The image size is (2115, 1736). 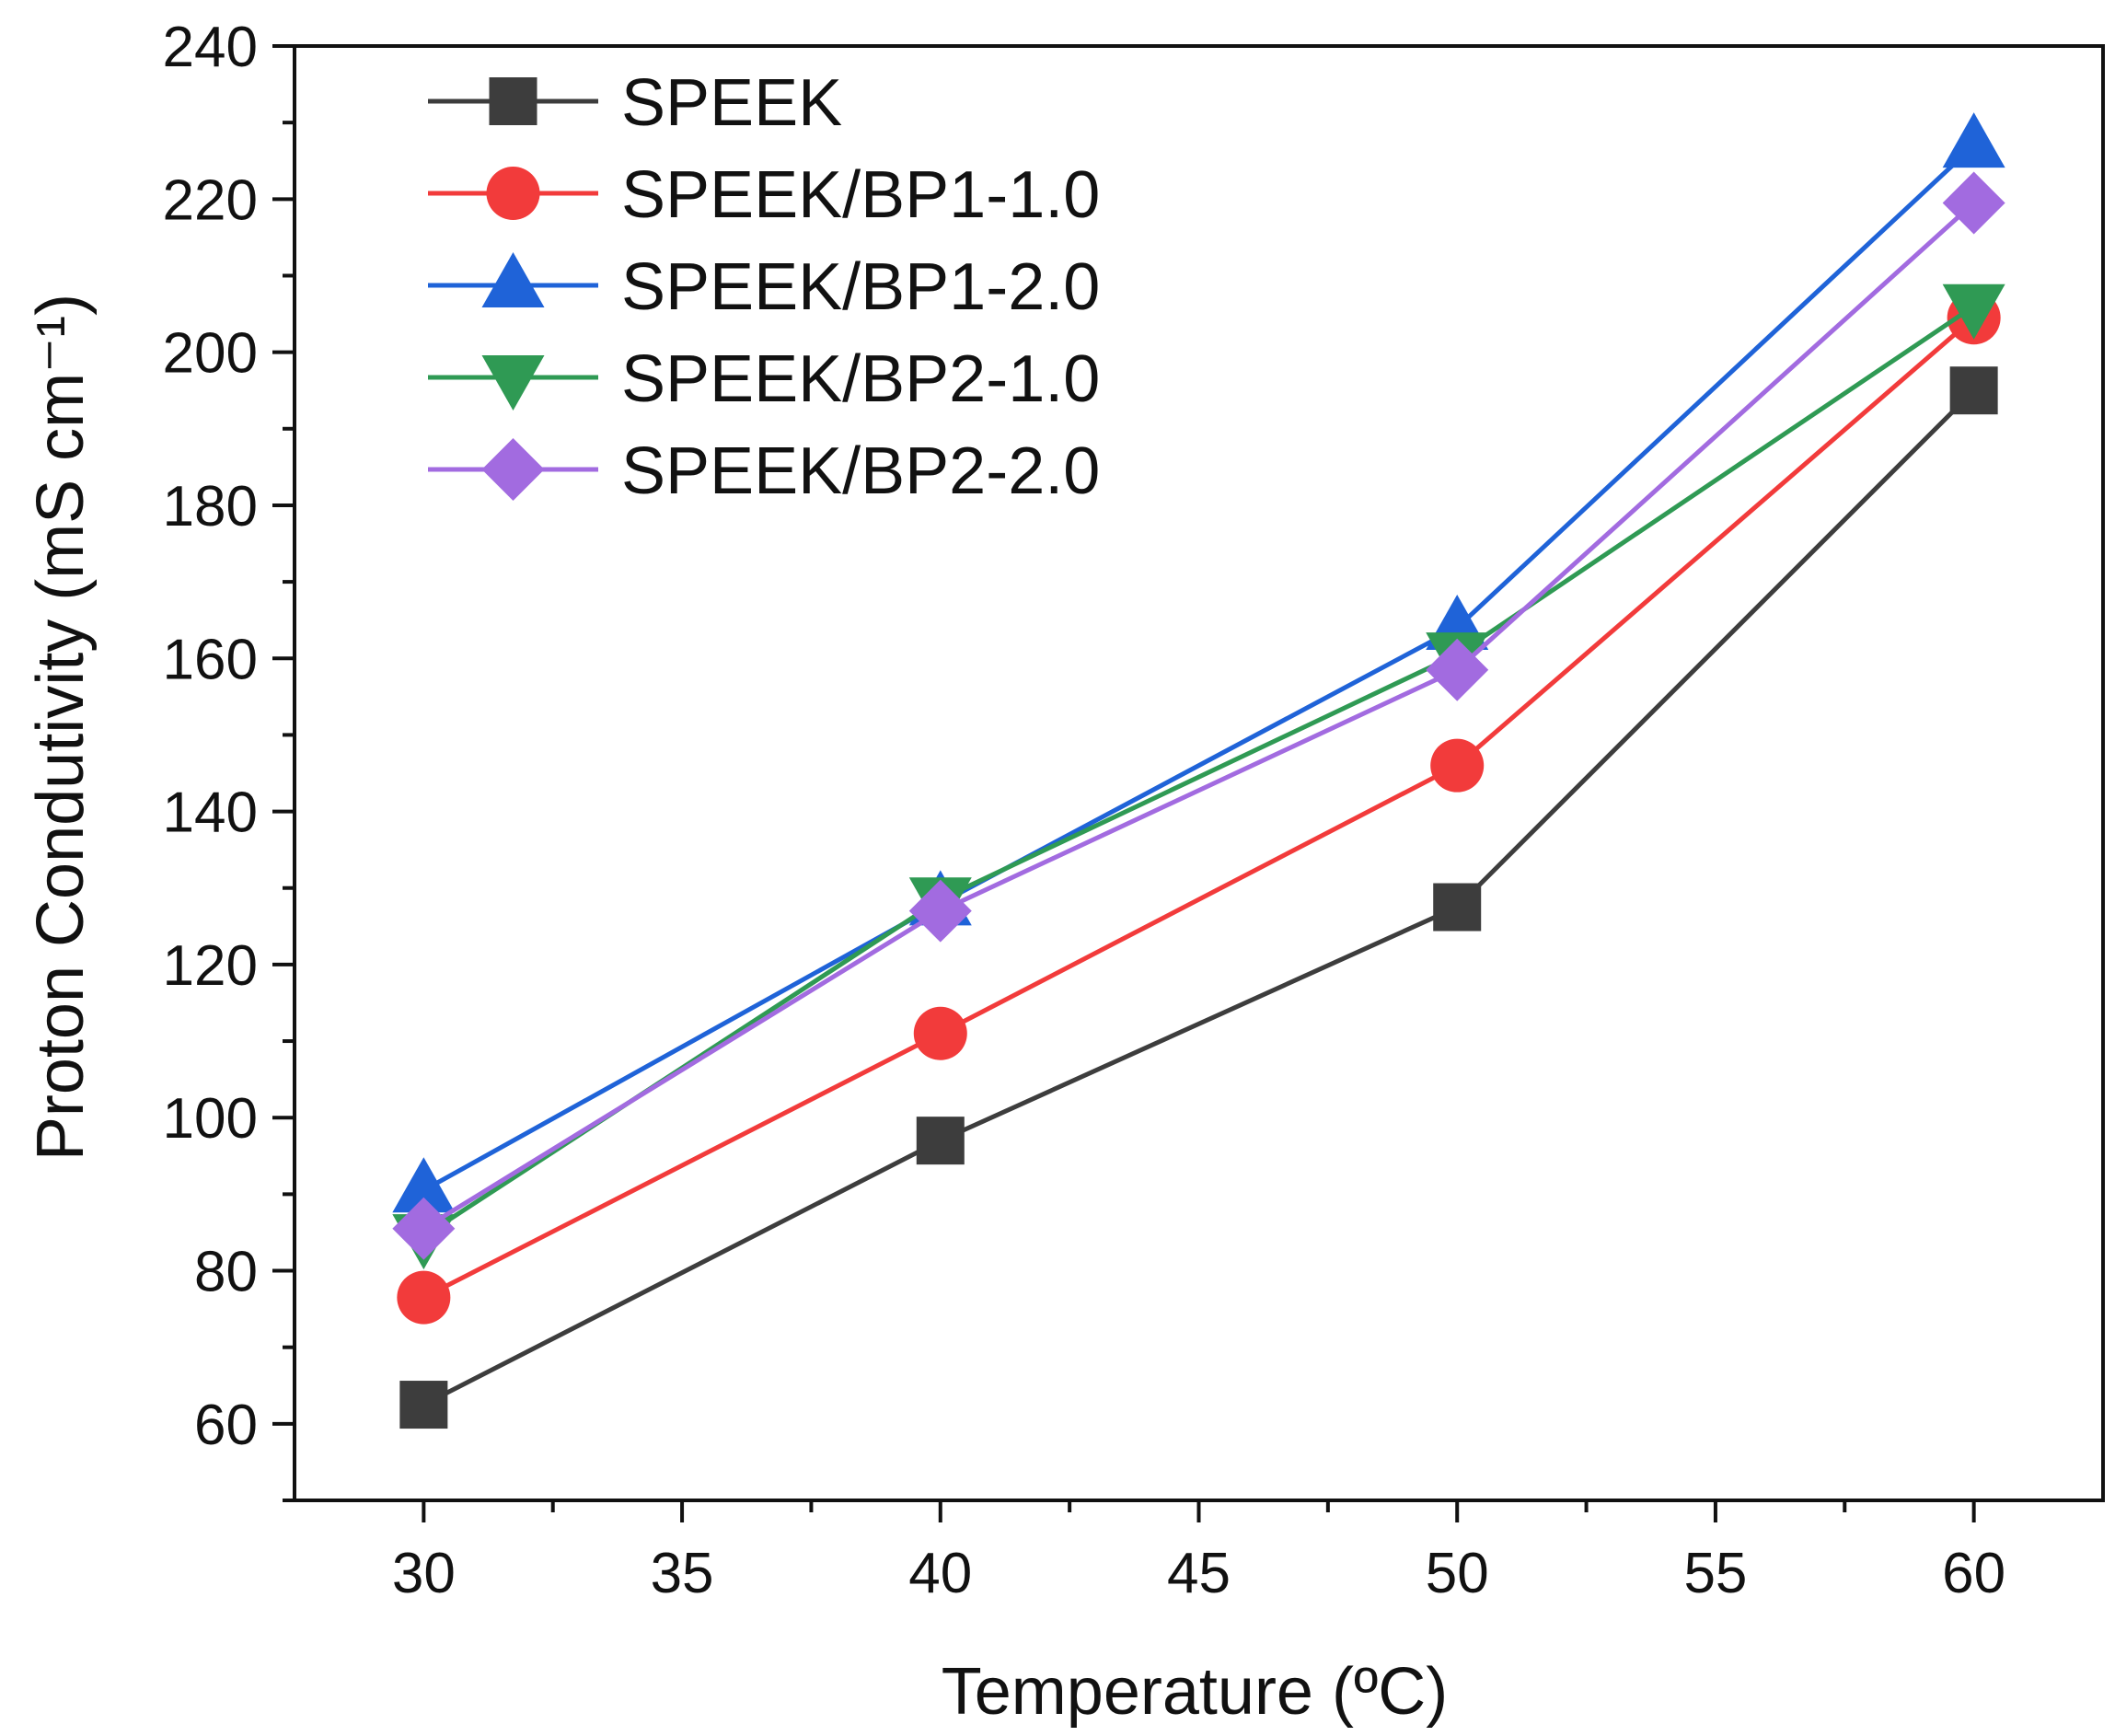 I want to click on x-tick-label-55: 55, so click(x=1715, y=1573).